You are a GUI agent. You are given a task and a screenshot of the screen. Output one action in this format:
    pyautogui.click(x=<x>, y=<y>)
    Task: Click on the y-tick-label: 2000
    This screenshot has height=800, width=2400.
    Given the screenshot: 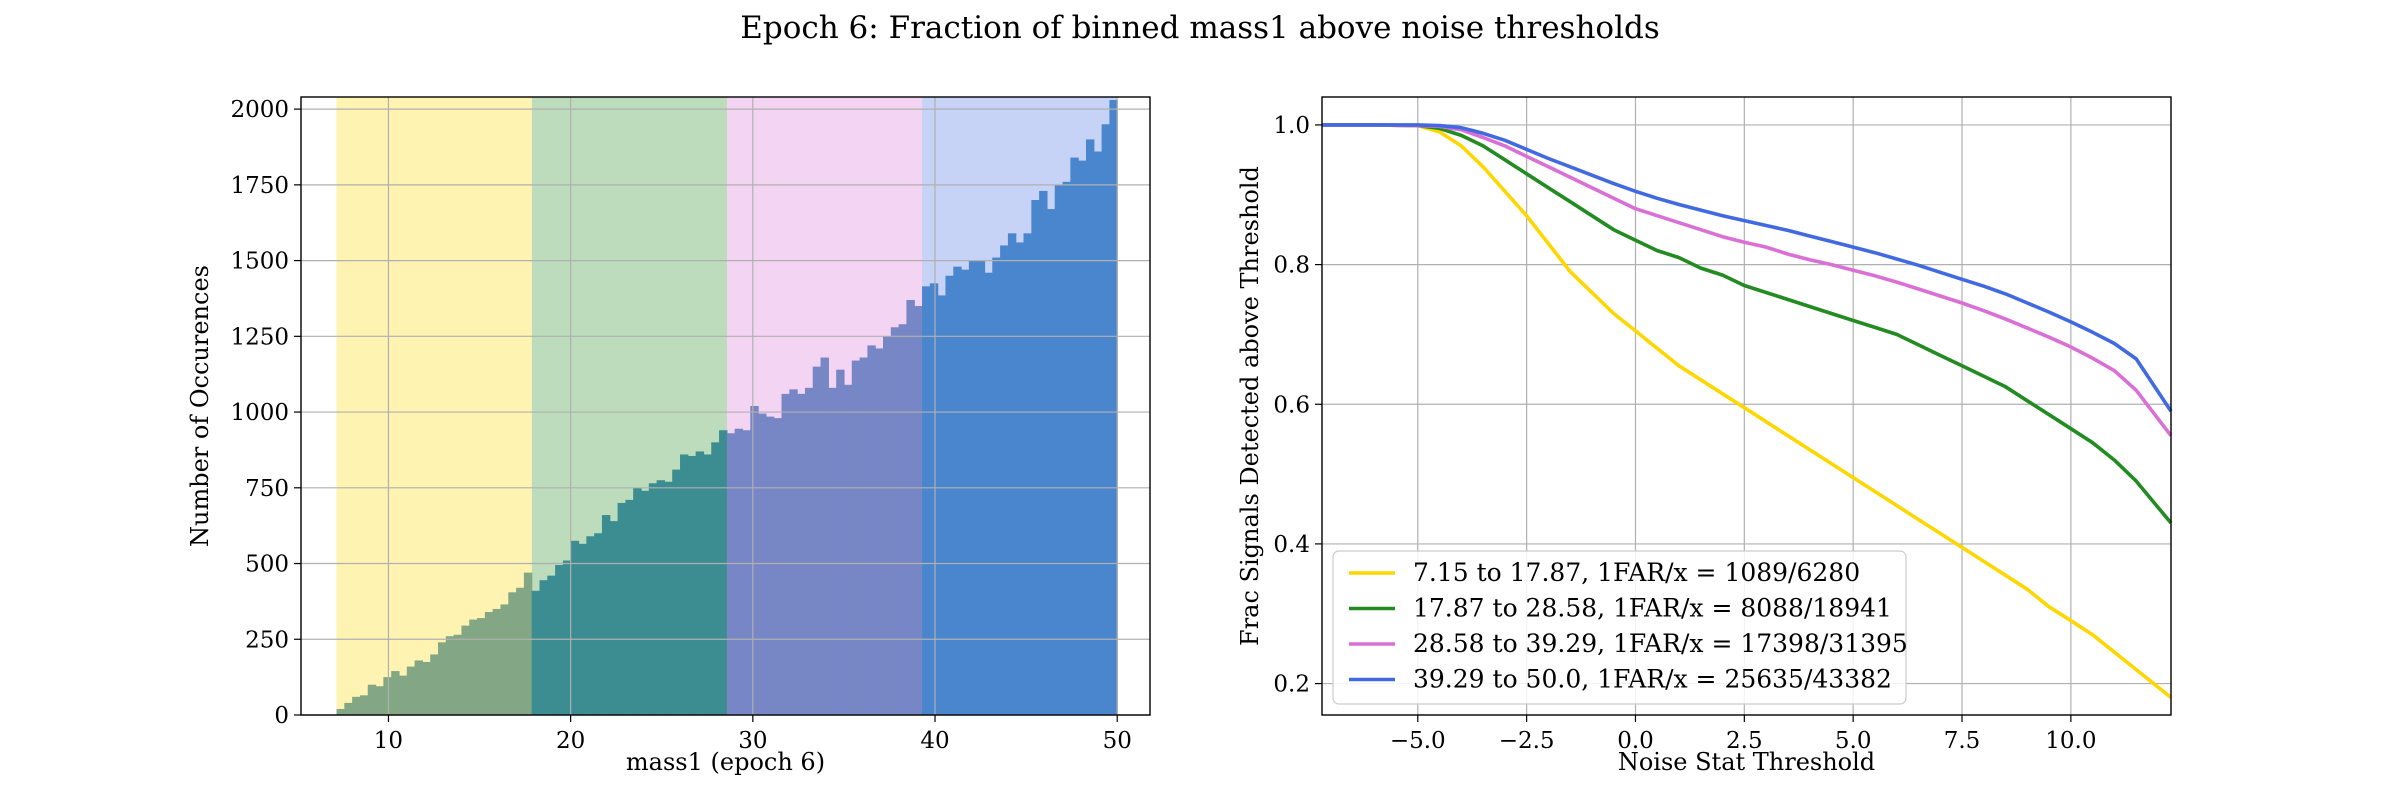 What is the action you would take?
    pyautogui.click(x=259, y=110)
    